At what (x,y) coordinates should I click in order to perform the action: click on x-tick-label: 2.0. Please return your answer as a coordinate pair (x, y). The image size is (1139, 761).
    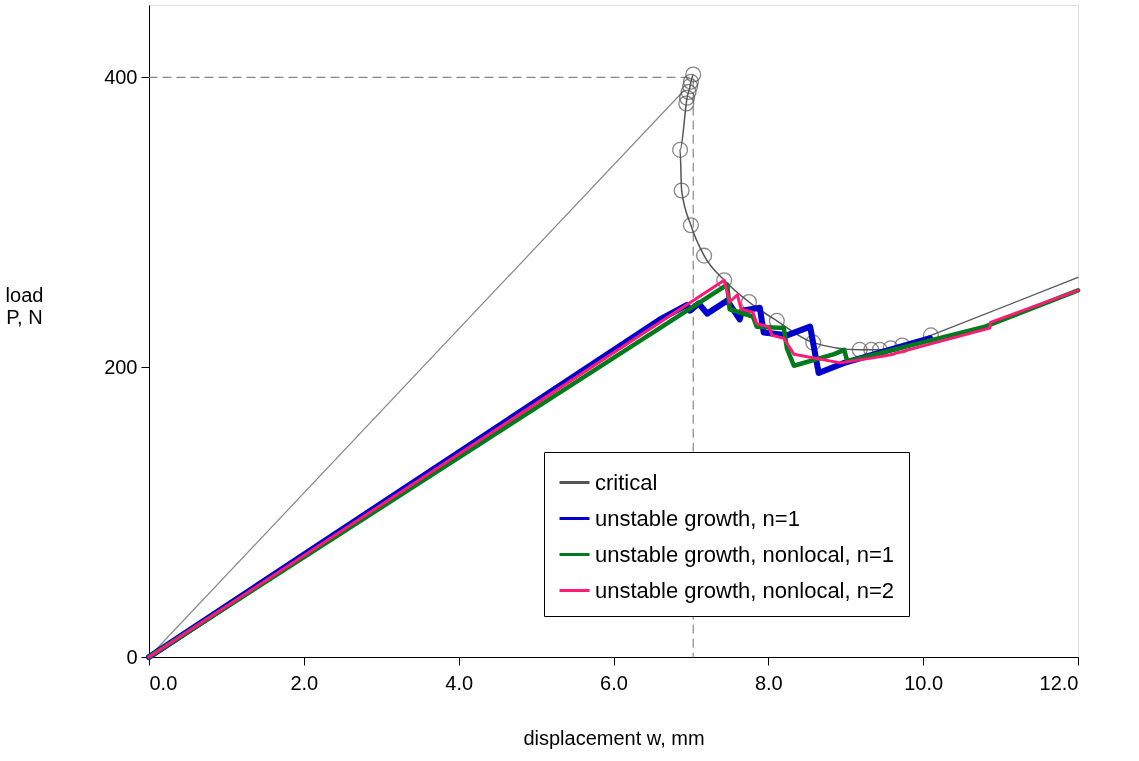
    Looking at the image, I should click on (304, 682).